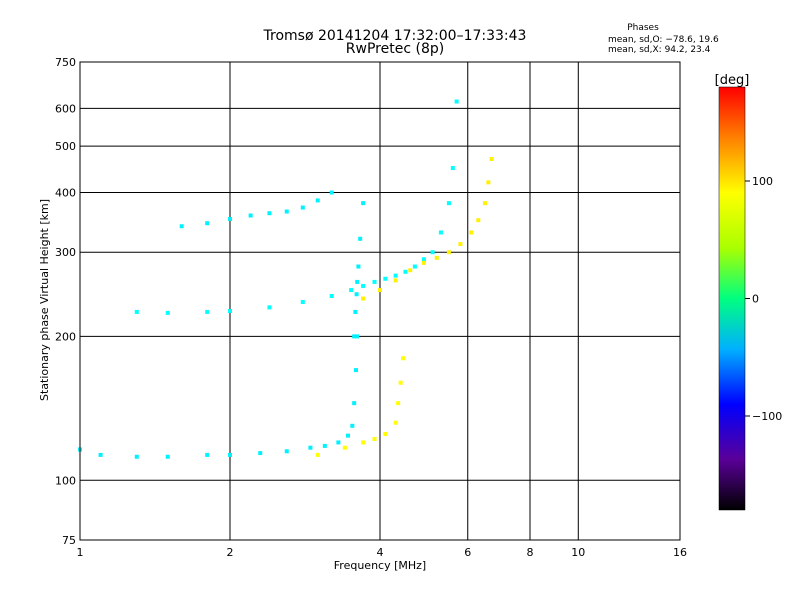 The image size is (800, 600). I want to click on y-tick-label: 200, so click(65, 336).